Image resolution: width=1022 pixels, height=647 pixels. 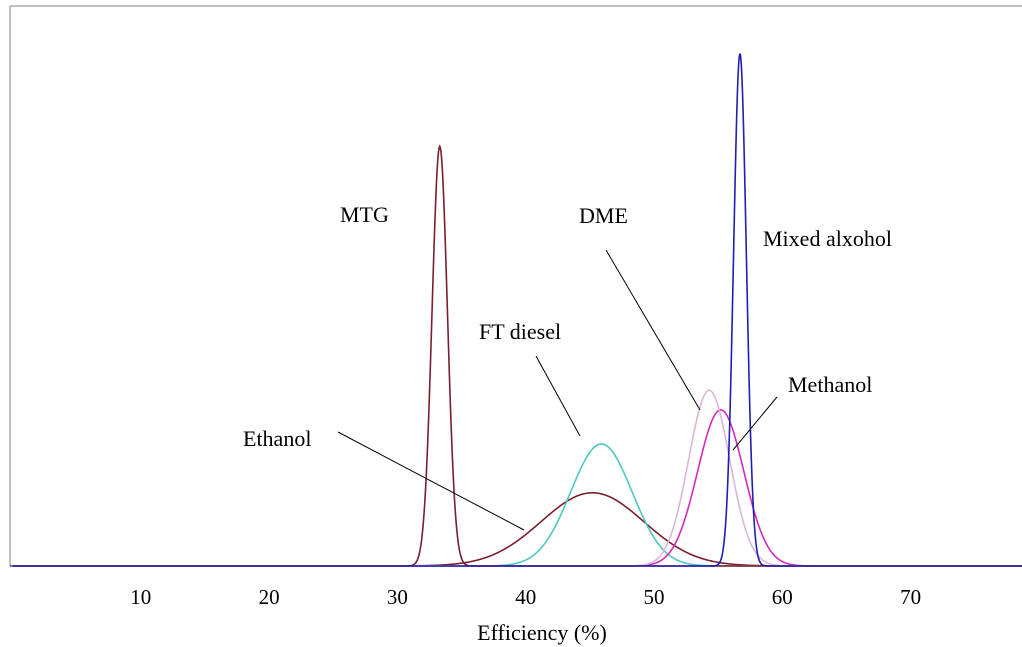 I want to click on x-tick-label-40: 40, so click(x=525, y=597).